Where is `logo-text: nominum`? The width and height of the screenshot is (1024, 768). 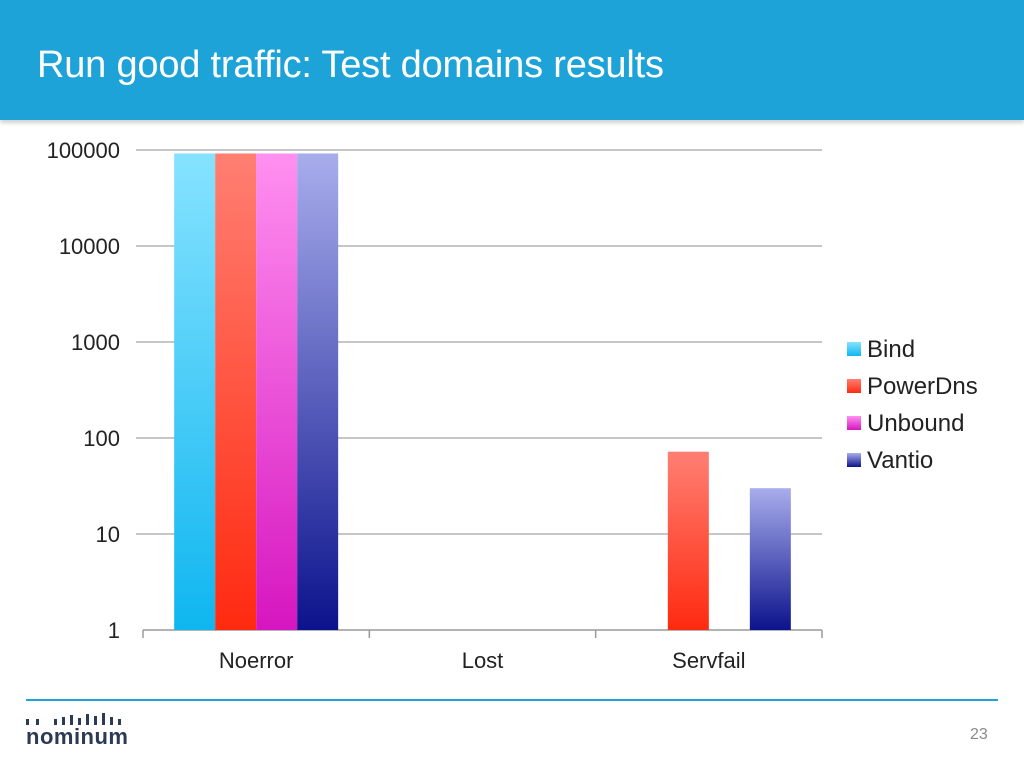 logo-text: nominum is located at coordinates (77, 736).